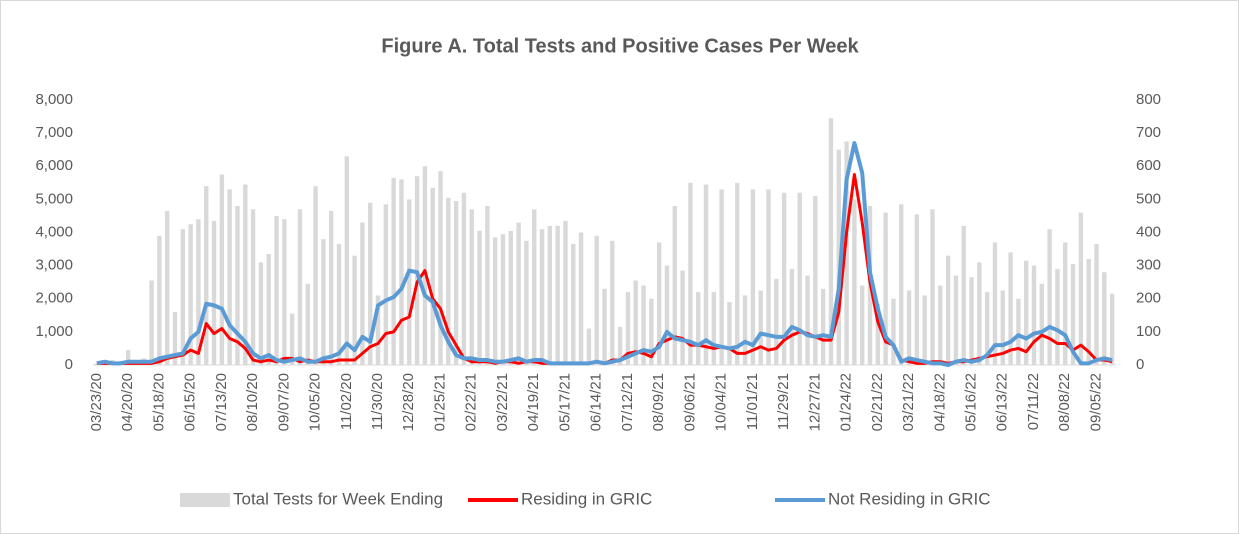  I want to click on x-tick-label: 06/13/22, so click(1002, 402).